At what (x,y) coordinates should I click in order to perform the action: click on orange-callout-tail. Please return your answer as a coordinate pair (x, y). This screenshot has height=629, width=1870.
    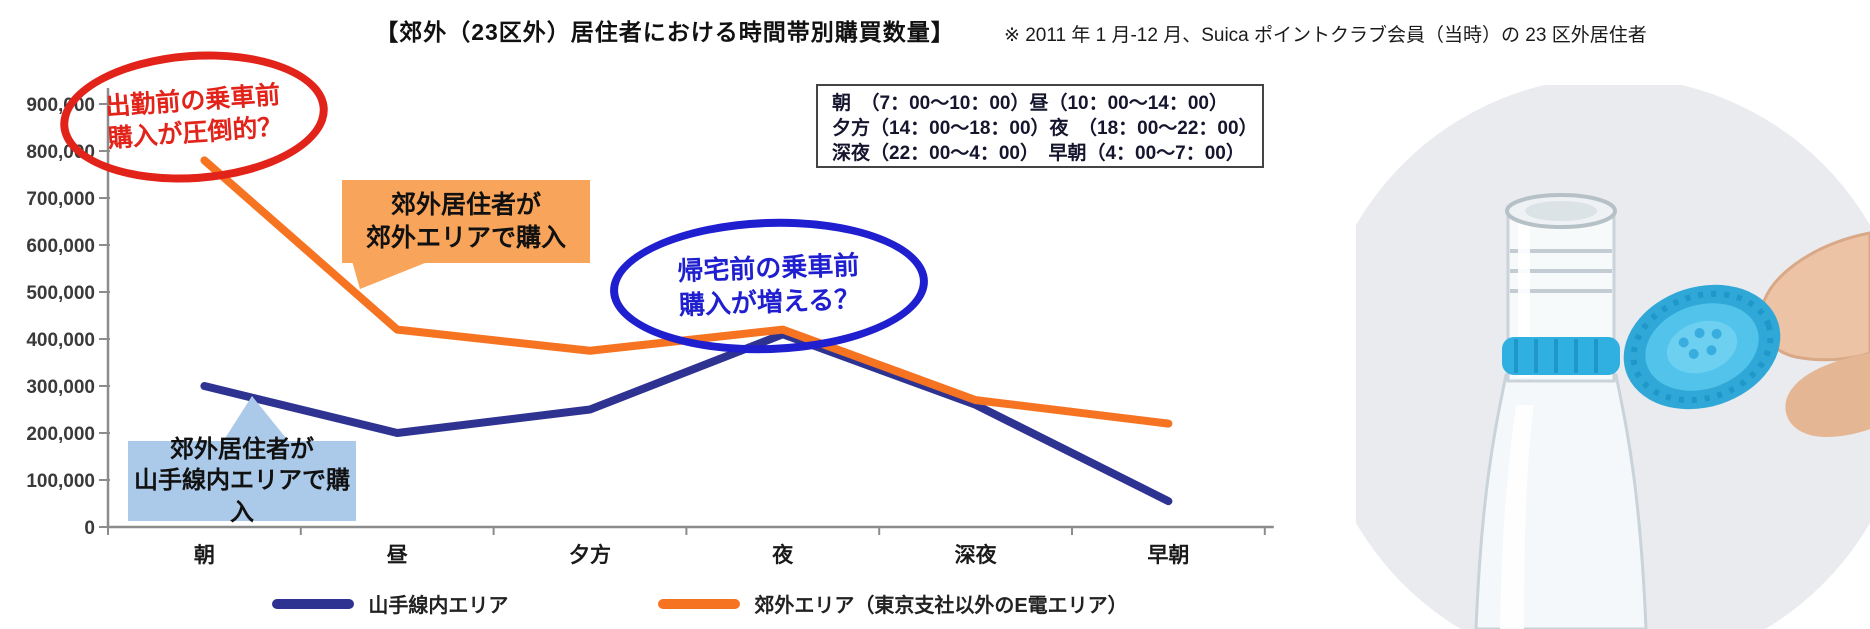
    Looking at the image, I should click on (391, 275).